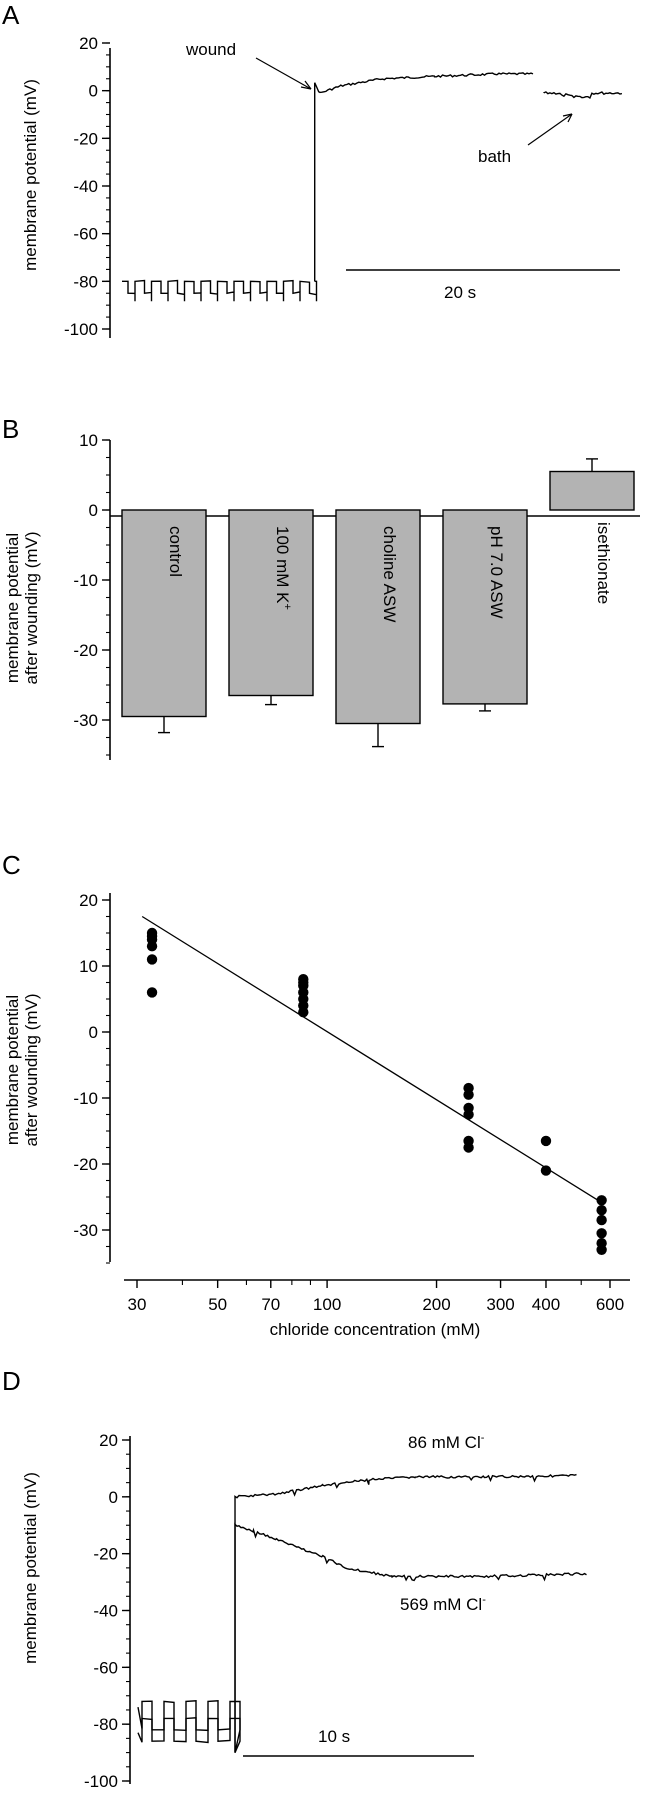 Image resolution: width=653 pixels, height=1800 pixels. What do you see at coordinates (217, 1304) in the screenshot?
I see `panel-c-x-tick-label: 50` at bounding box center [217, 1304].